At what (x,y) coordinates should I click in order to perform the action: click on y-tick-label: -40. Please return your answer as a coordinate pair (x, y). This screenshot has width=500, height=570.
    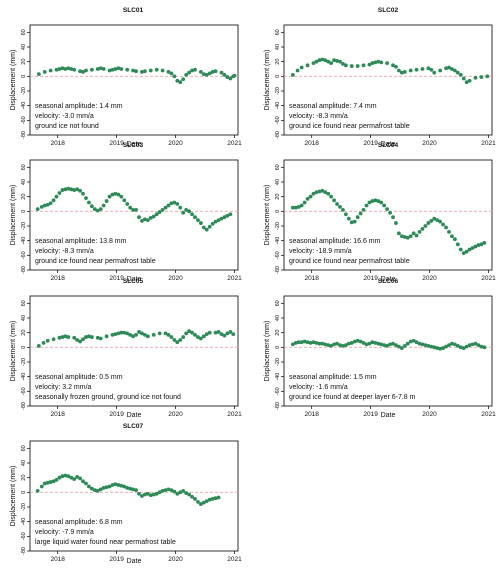
    Looking at the image, I should click on (278, 377).